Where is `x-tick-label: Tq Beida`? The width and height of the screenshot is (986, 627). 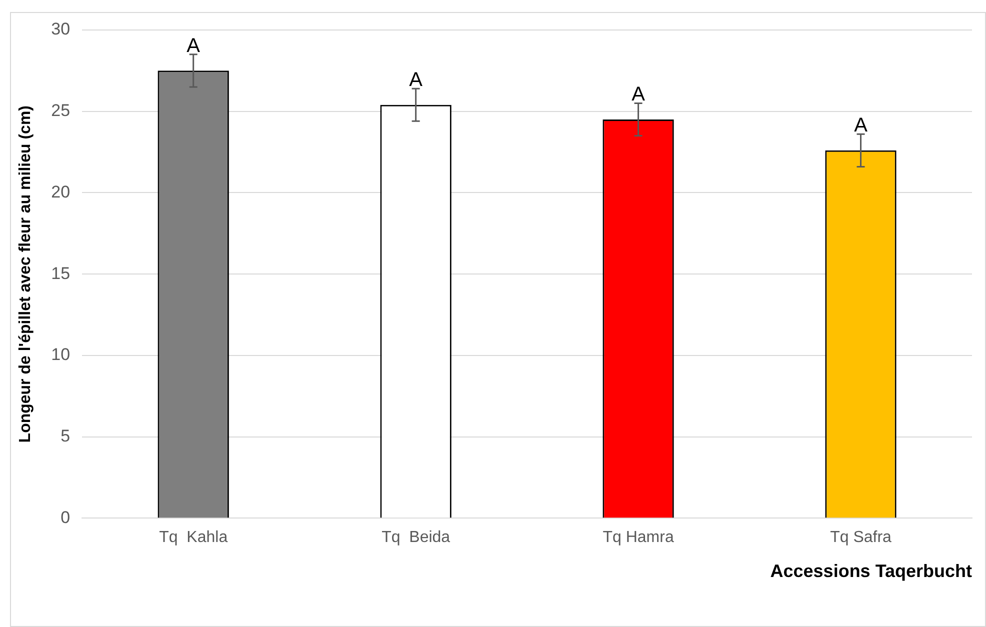 x-tick-label: Tq Beida is located at coordinates (416, 537).